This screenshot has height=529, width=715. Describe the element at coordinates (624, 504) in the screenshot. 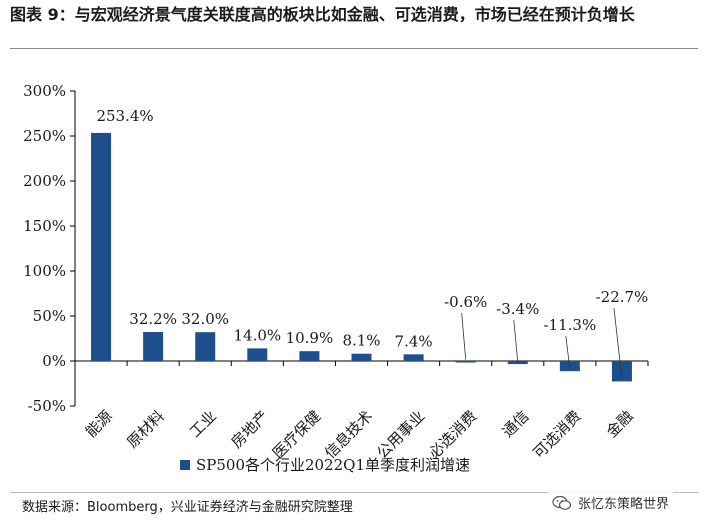

I see `watermark-text: 张忆东策略世界` at that location.